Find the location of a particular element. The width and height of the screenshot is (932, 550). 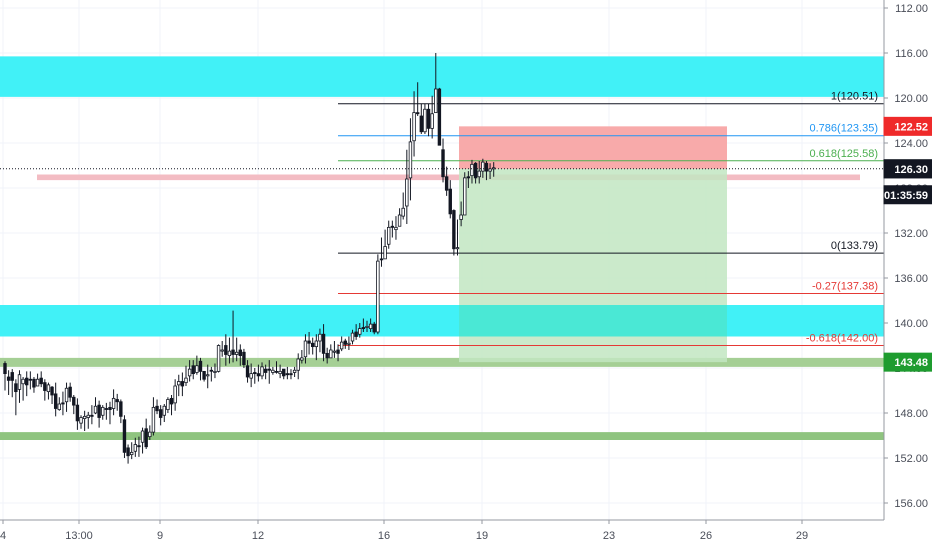

price-tick-label: 152.00 is located at coordinates (911, 459).